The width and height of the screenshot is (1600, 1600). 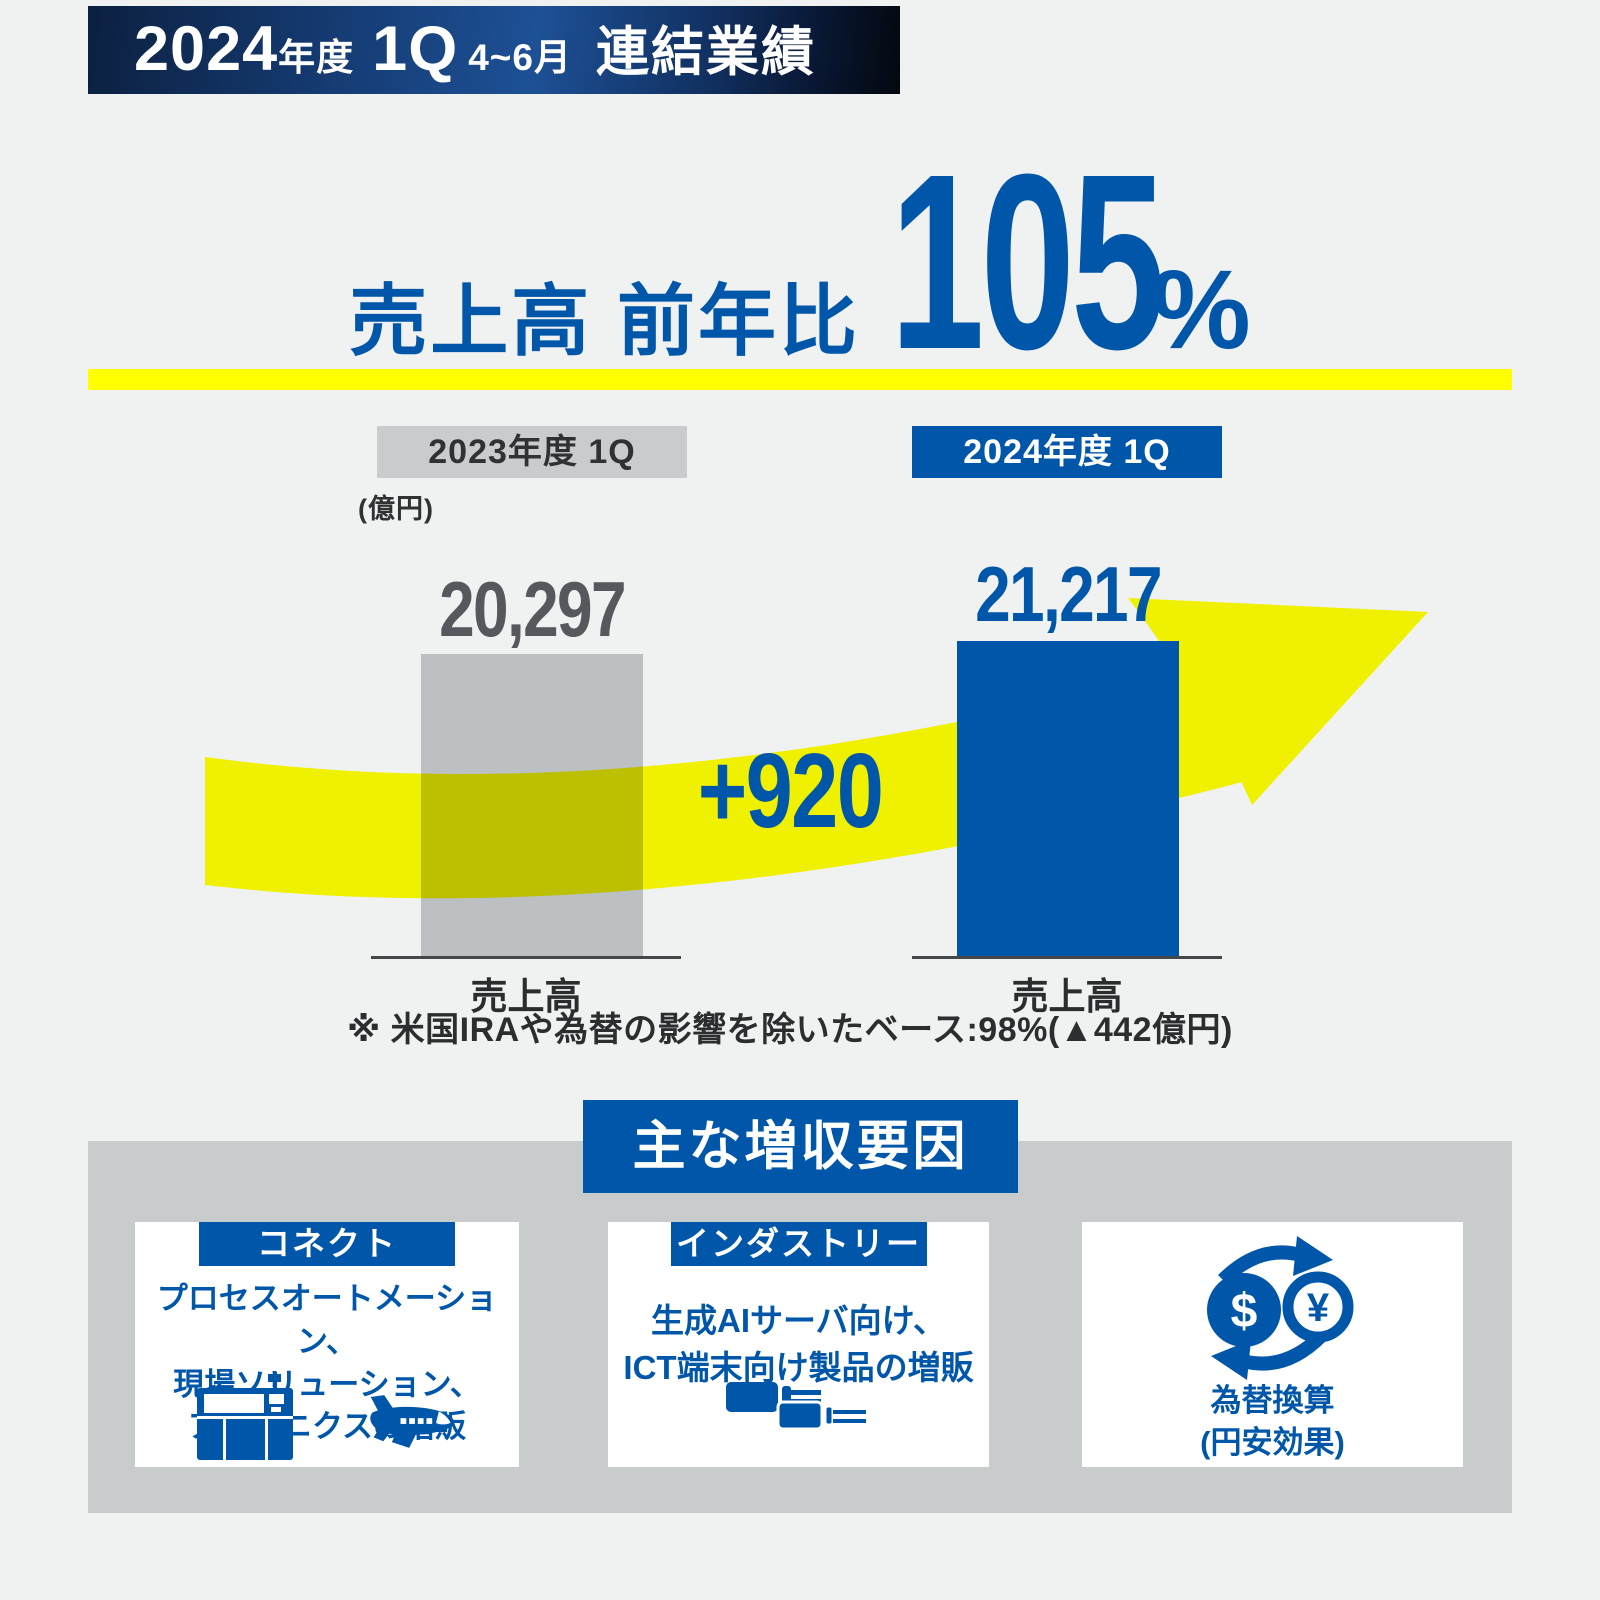 I want to click on bar-2024, so click(x=1068, y=798).